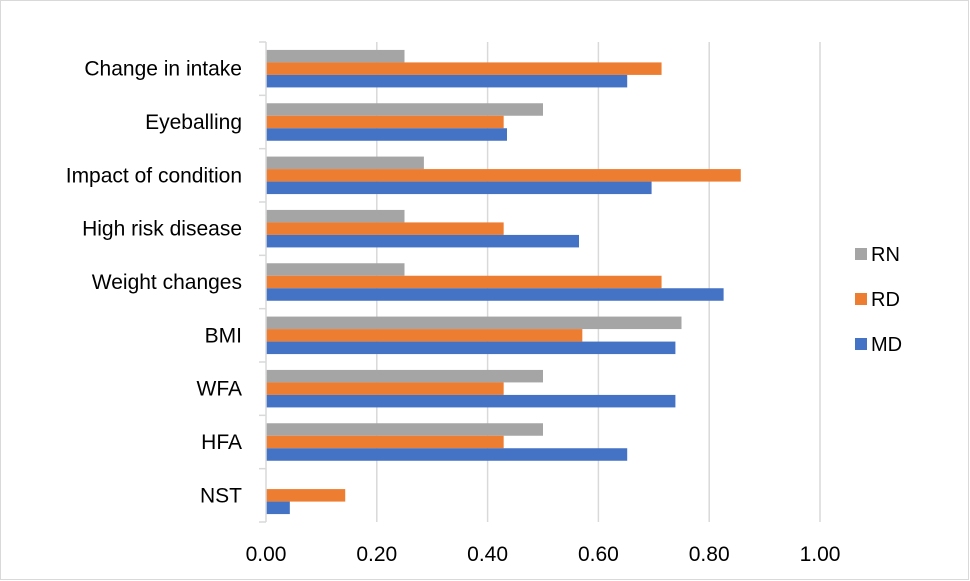 The width and height of the screenshot is (970, 581). Describe the element at coordinates (167, 282) in the screenshot. I see `category-label: Weight changes` at that location.